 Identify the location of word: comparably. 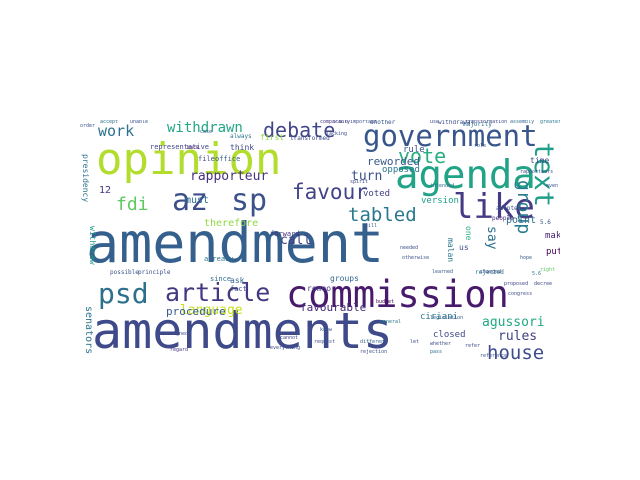
(335, 122).